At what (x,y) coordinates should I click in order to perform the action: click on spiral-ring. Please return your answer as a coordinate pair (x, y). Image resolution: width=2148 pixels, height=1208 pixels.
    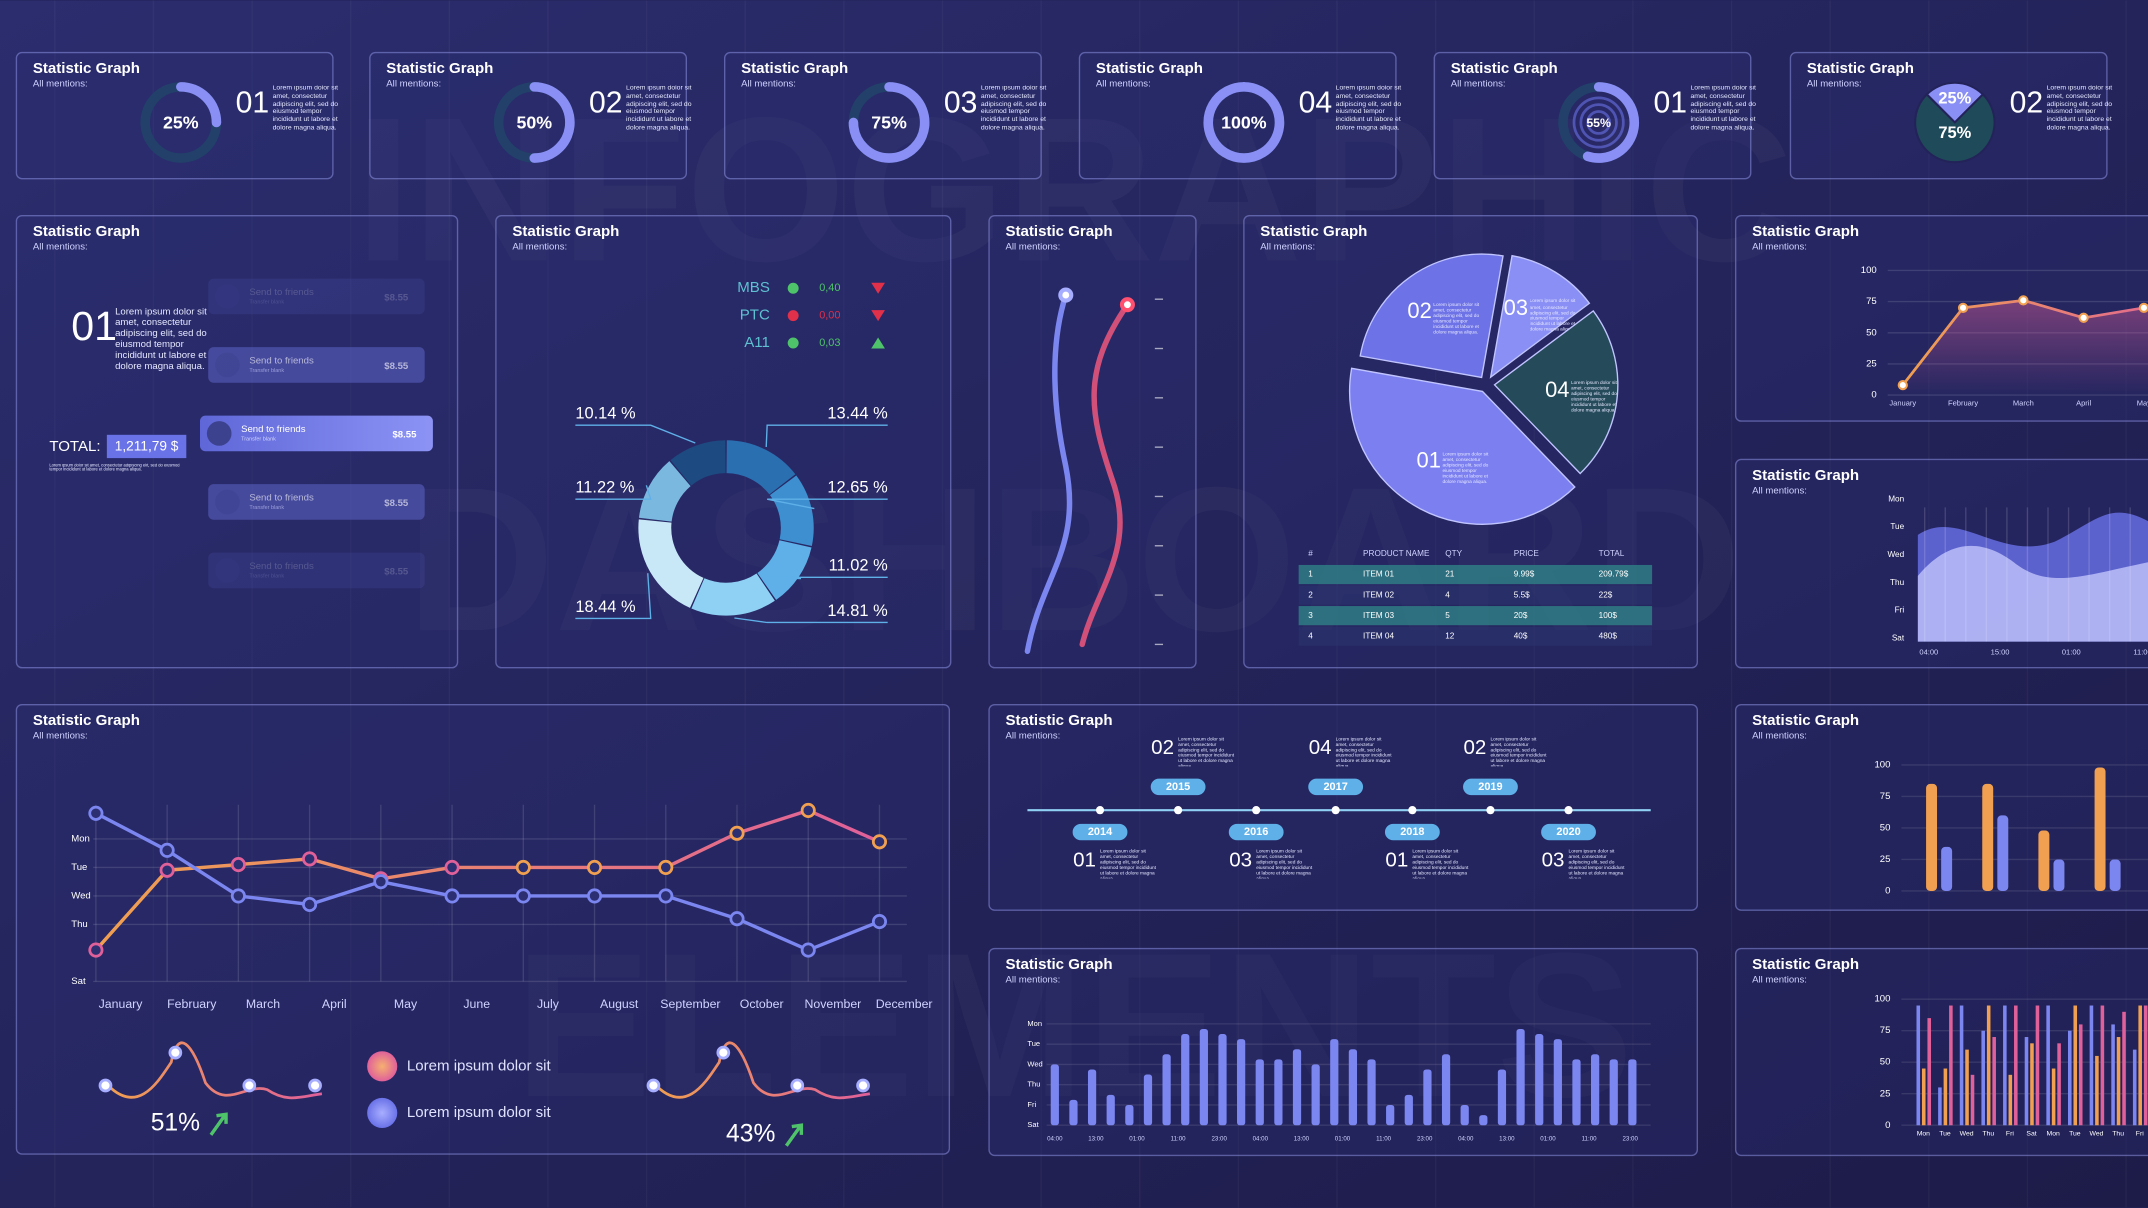
    Looking at the image, I should click on (1598, 122).